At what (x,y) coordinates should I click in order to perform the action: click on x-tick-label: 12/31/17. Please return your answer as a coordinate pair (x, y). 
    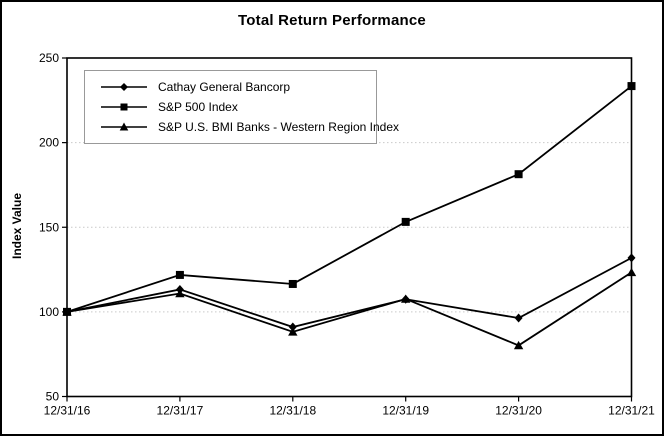
    Looking at the image, I should click on (180, 411).